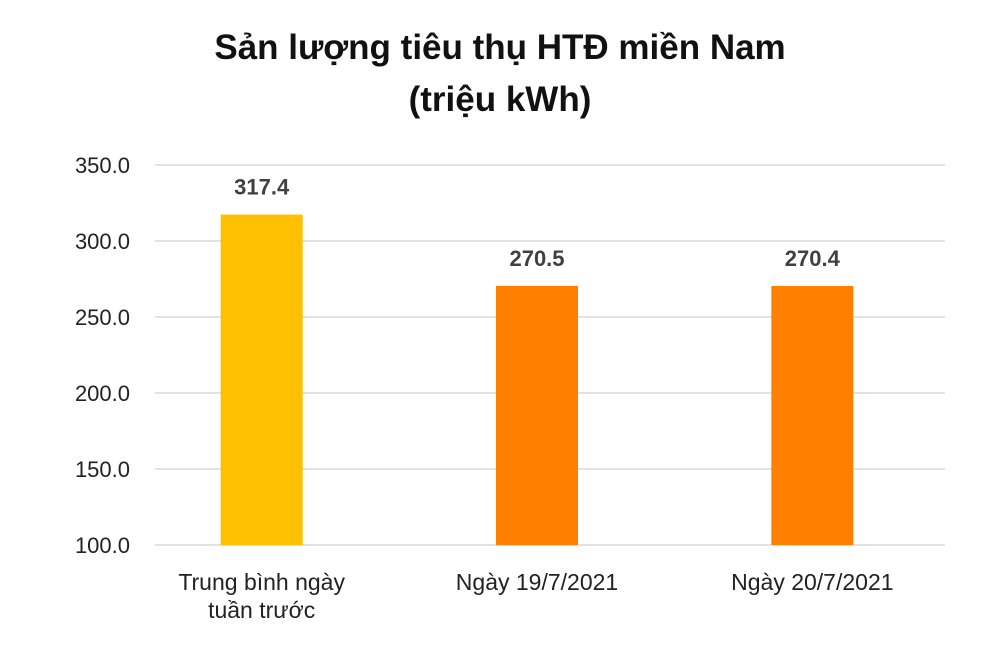 The width and height of the screenshot is (1000, 649). I want to click on chart-title-line-1: Sản lượng tiêu thụ HTĐ miền Nam, so click(500, 47).